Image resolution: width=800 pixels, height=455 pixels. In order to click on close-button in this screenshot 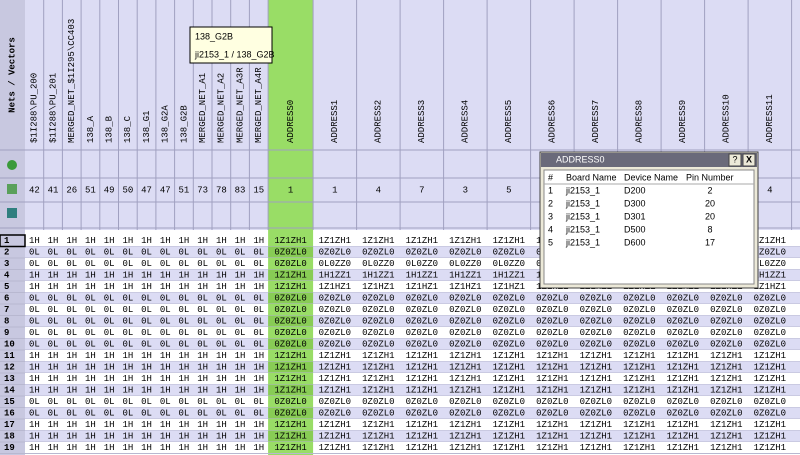, I will do `click(749, 160)`.